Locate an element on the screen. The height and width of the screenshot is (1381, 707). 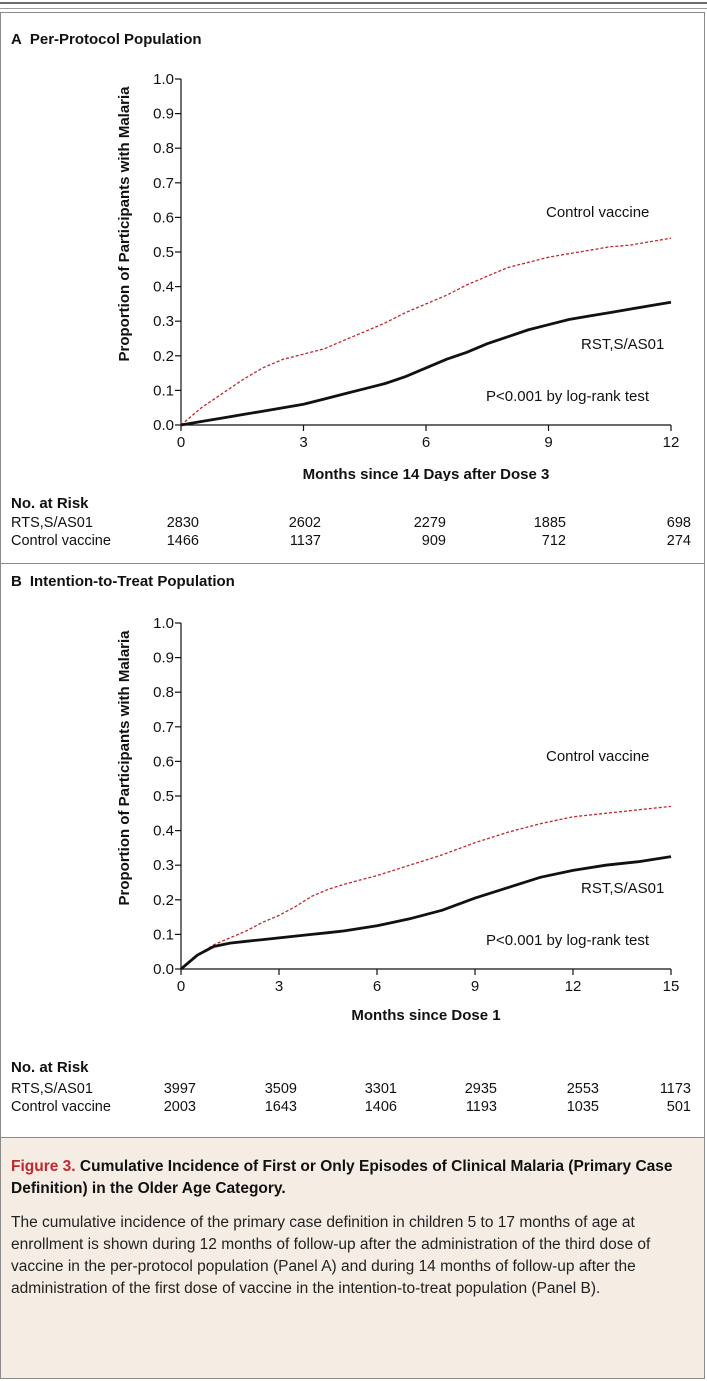
panel-b-control-vaccine-curve is located at coordinates (426, 887).